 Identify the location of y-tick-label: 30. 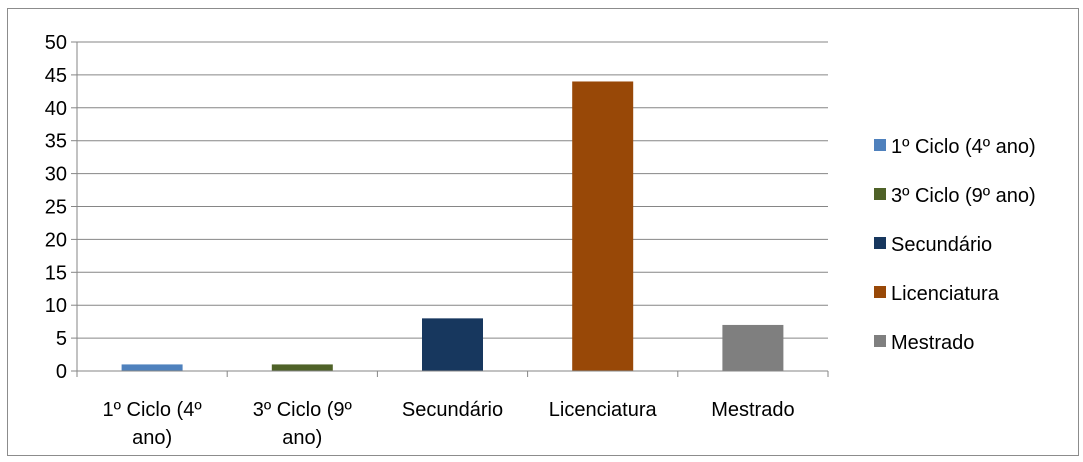
(56, 175).